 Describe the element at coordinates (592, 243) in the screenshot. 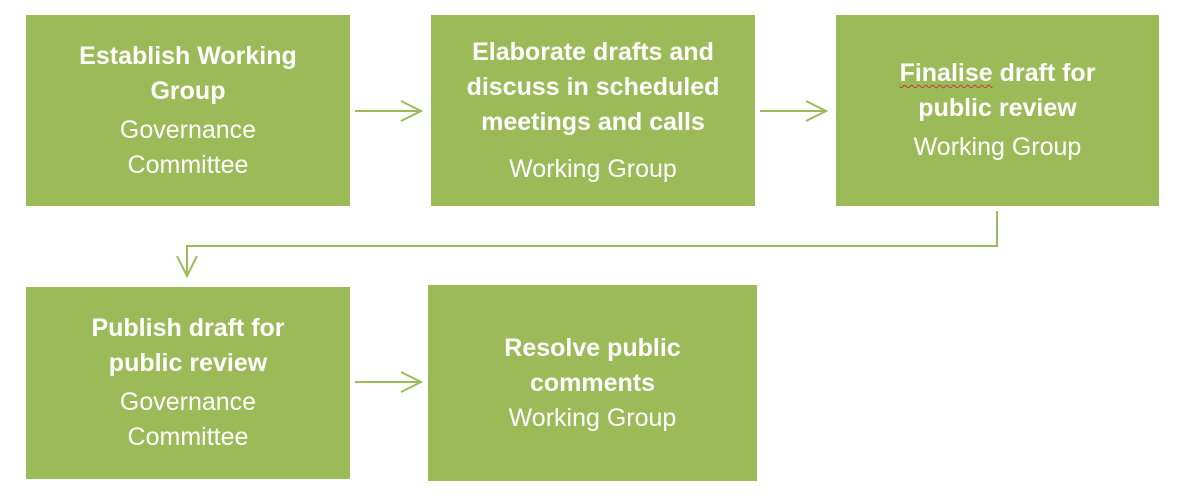

I see `arrow-step3-to-step4` at that location.